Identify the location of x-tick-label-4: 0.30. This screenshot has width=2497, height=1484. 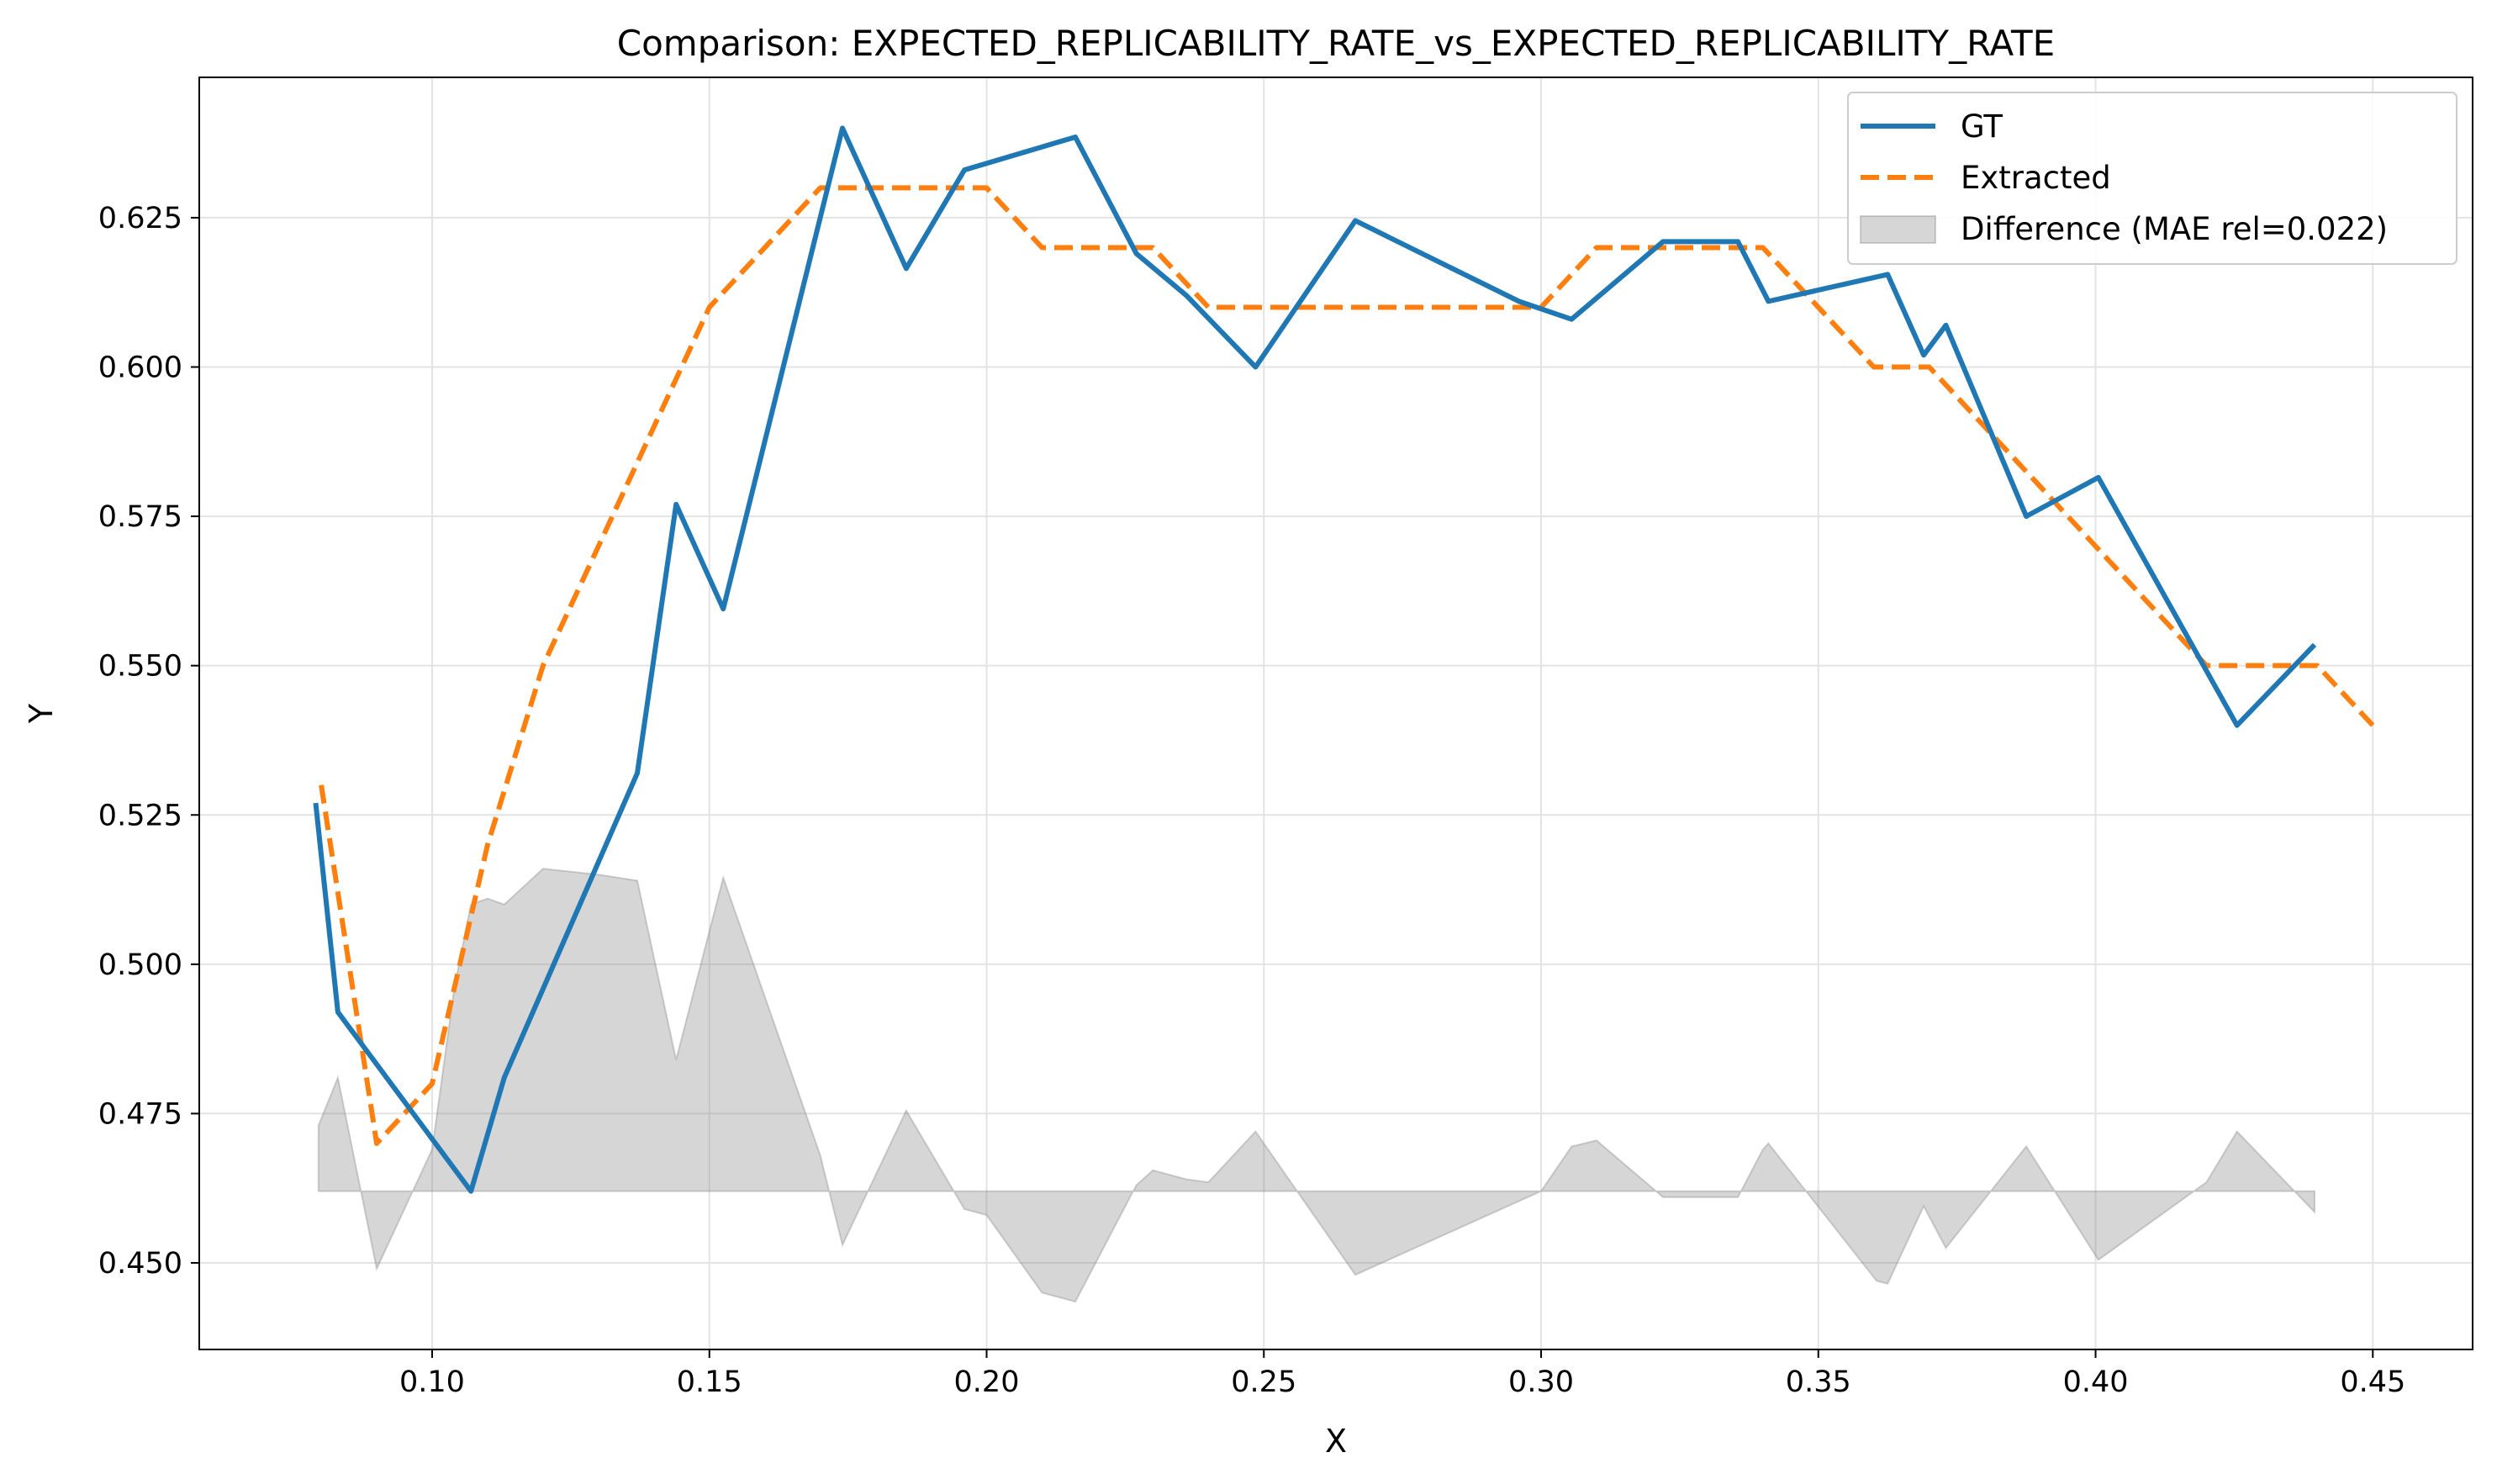
(1541, 1382).